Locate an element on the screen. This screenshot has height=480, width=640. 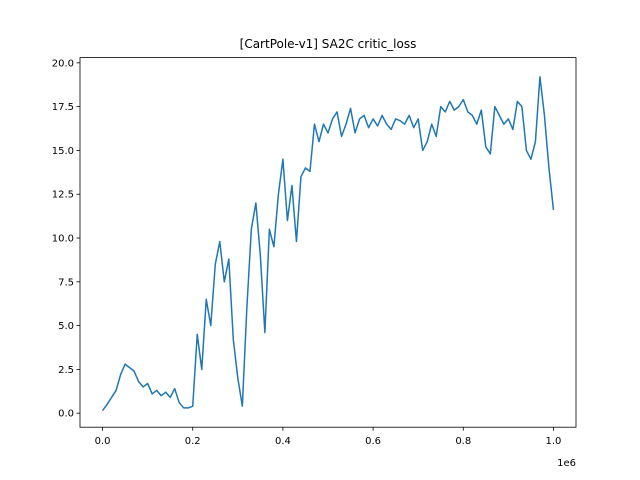
x-tick-label: 1.0 is located at coordinates (554, 441).